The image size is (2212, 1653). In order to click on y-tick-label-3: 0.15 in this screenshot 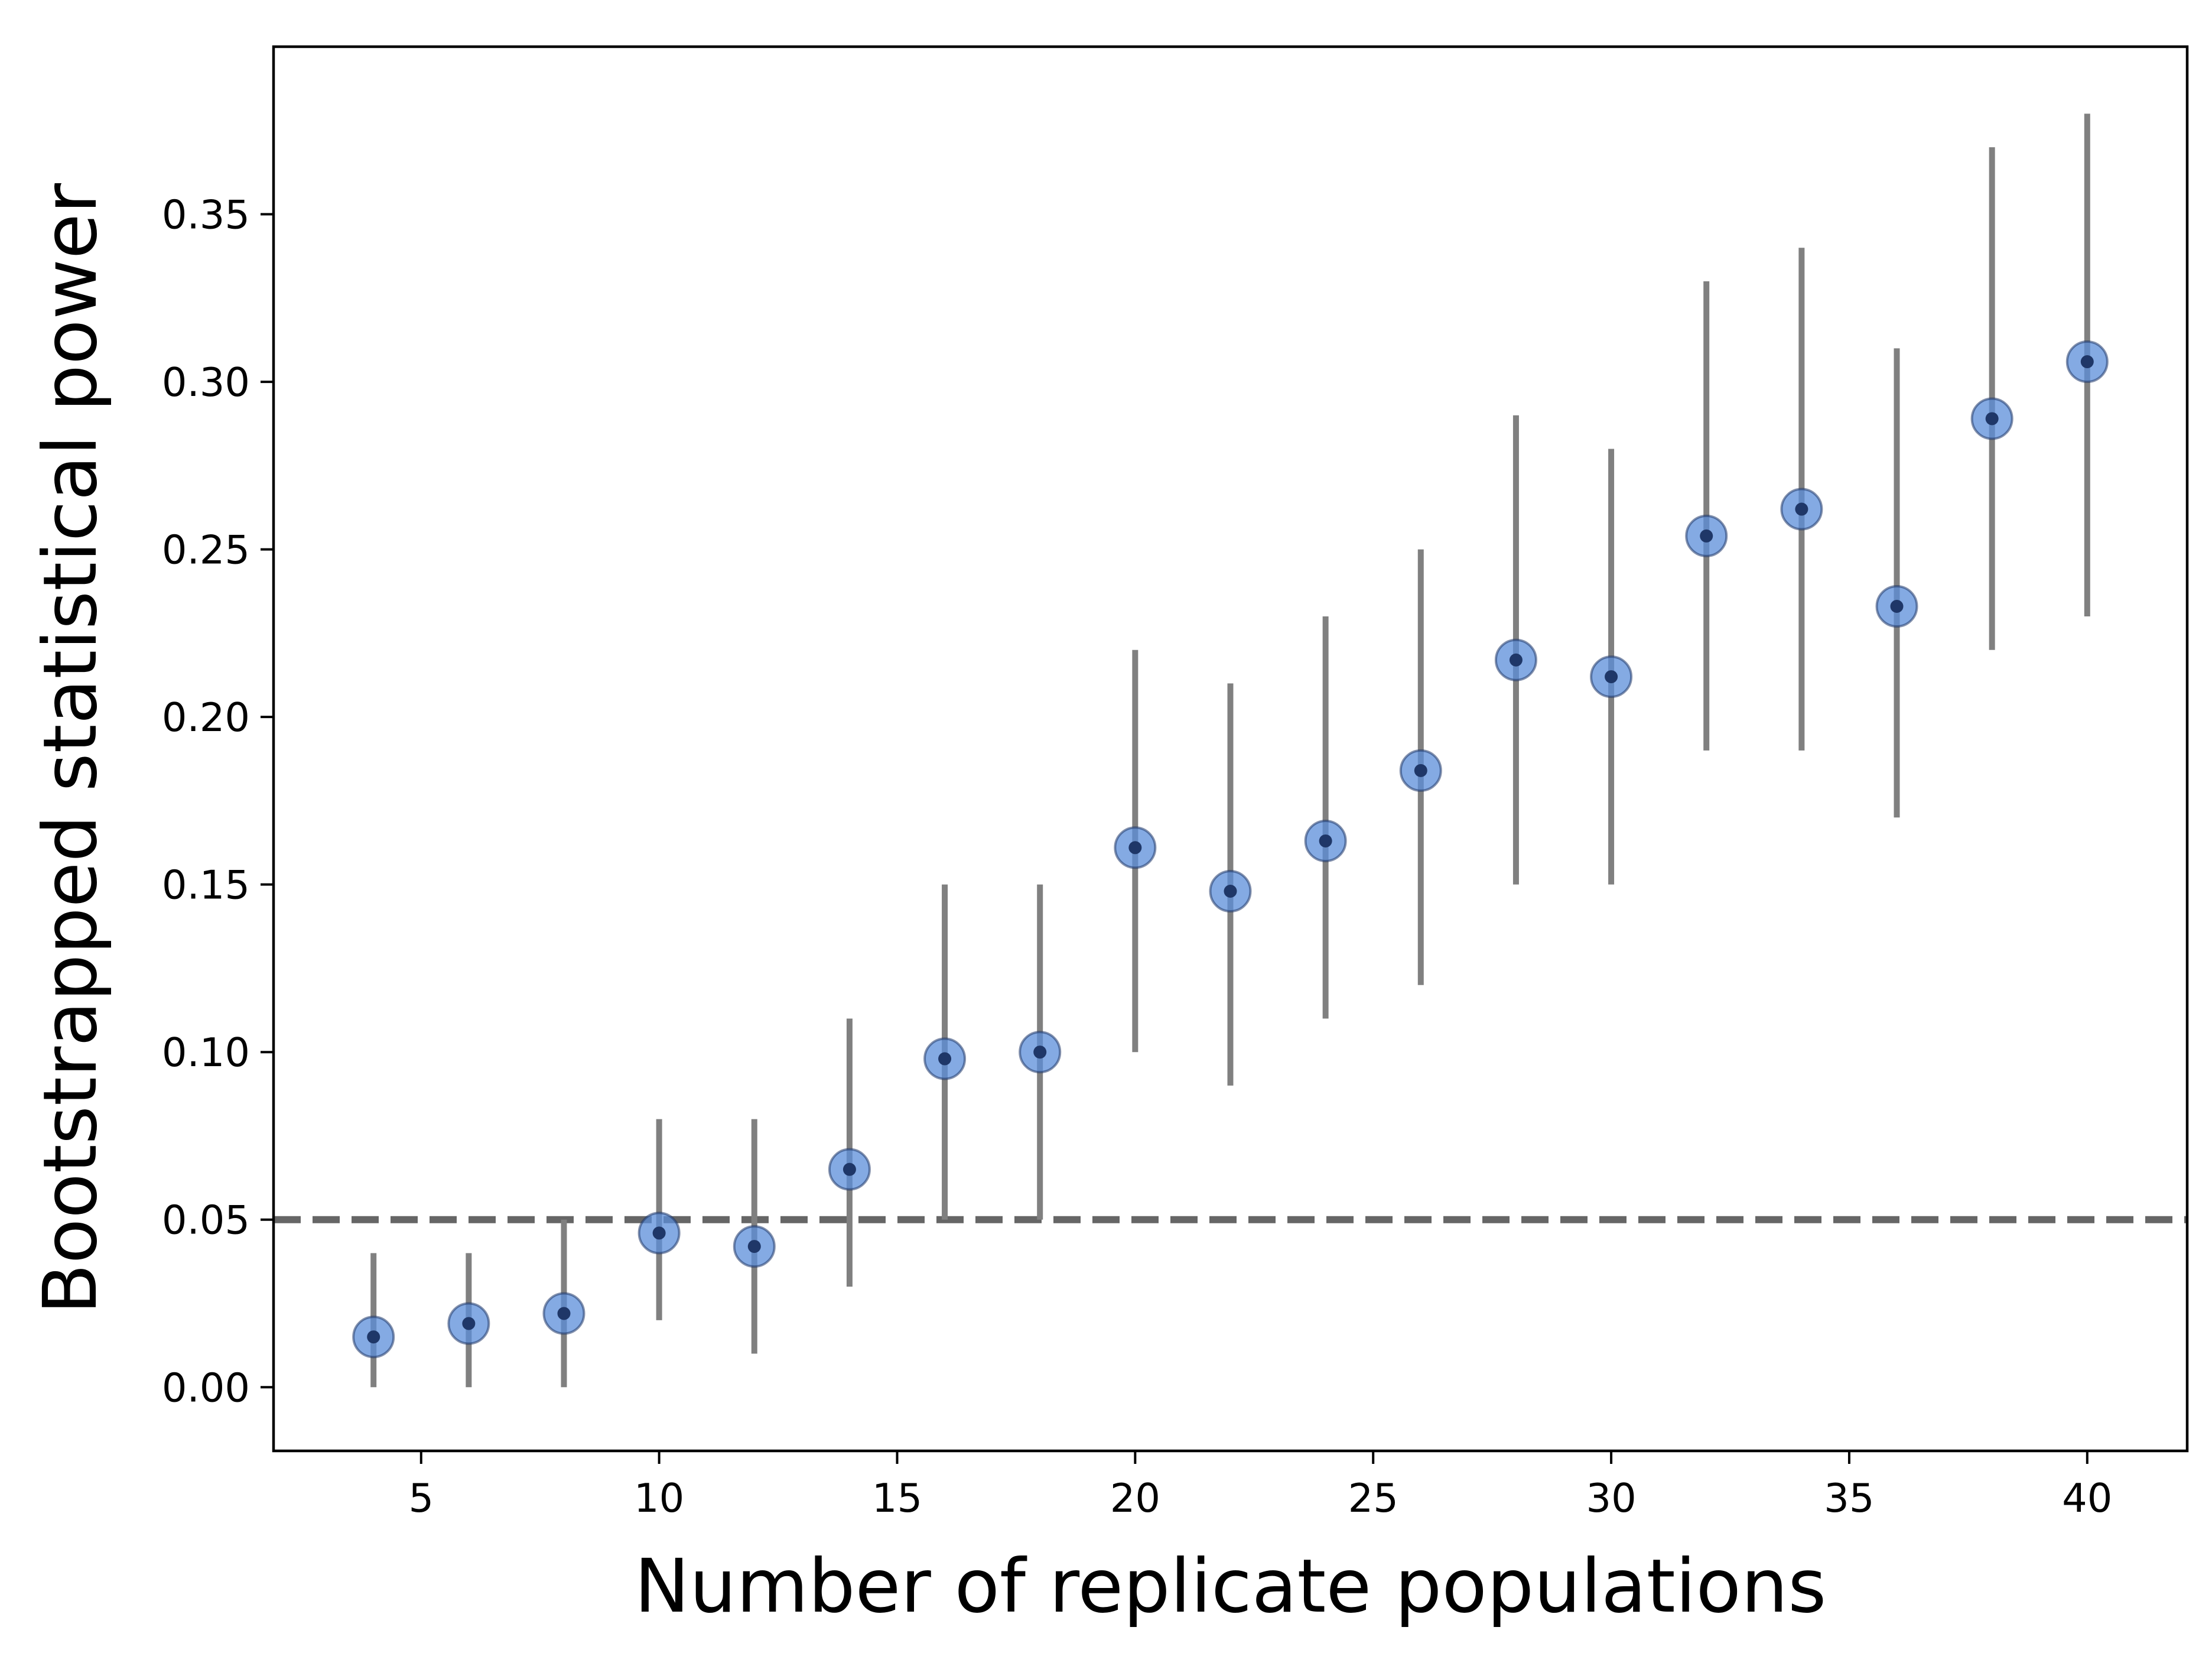, I will do `click(206, 885)`.